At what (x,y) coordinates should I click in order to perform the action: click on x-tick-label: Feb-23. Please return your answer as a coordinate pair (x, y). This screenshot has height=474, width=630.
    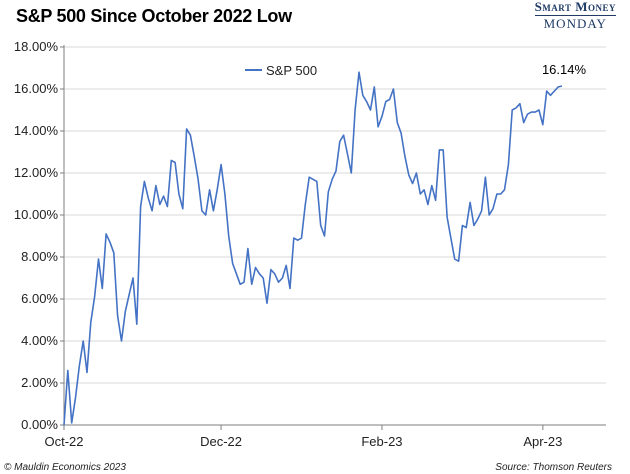
    Looking at the image, I should click on (381, 441).